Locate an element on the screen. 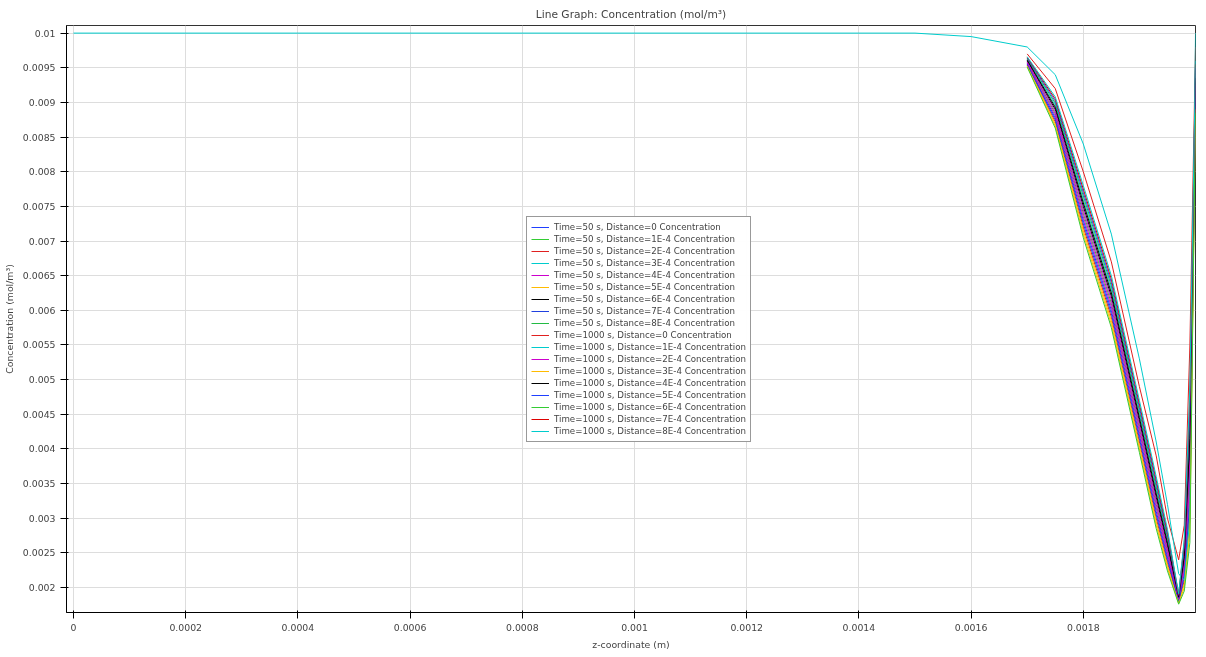 The image size is (1206, 657). y-tick-label: 0.01 is located at coordinates (45, 33).